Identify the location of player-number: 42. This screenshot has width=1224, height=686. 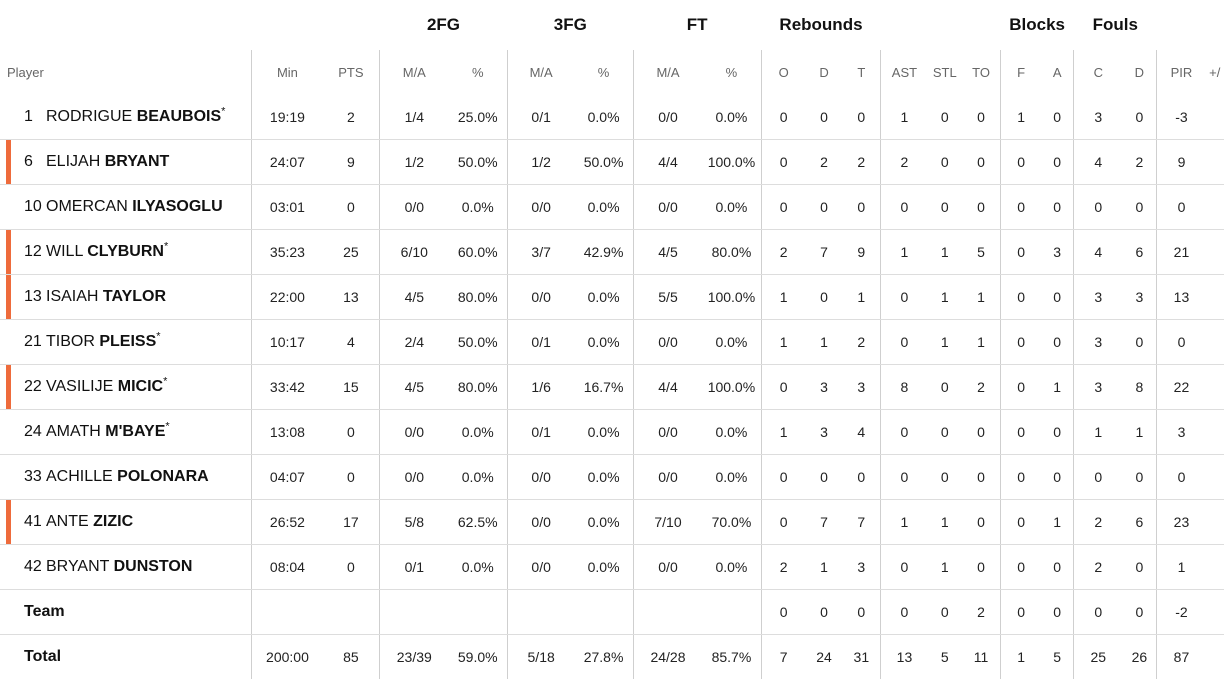
(33, 566).